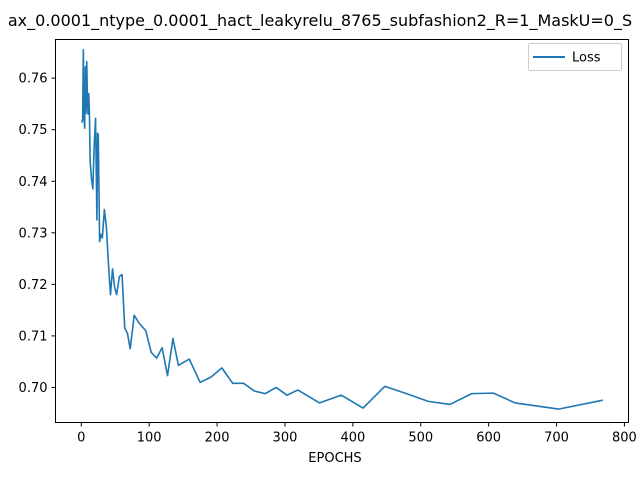  Describe the element at coordinates (33, 79) in the screenshot. I see `y-tick-label: 0.76` at that location.